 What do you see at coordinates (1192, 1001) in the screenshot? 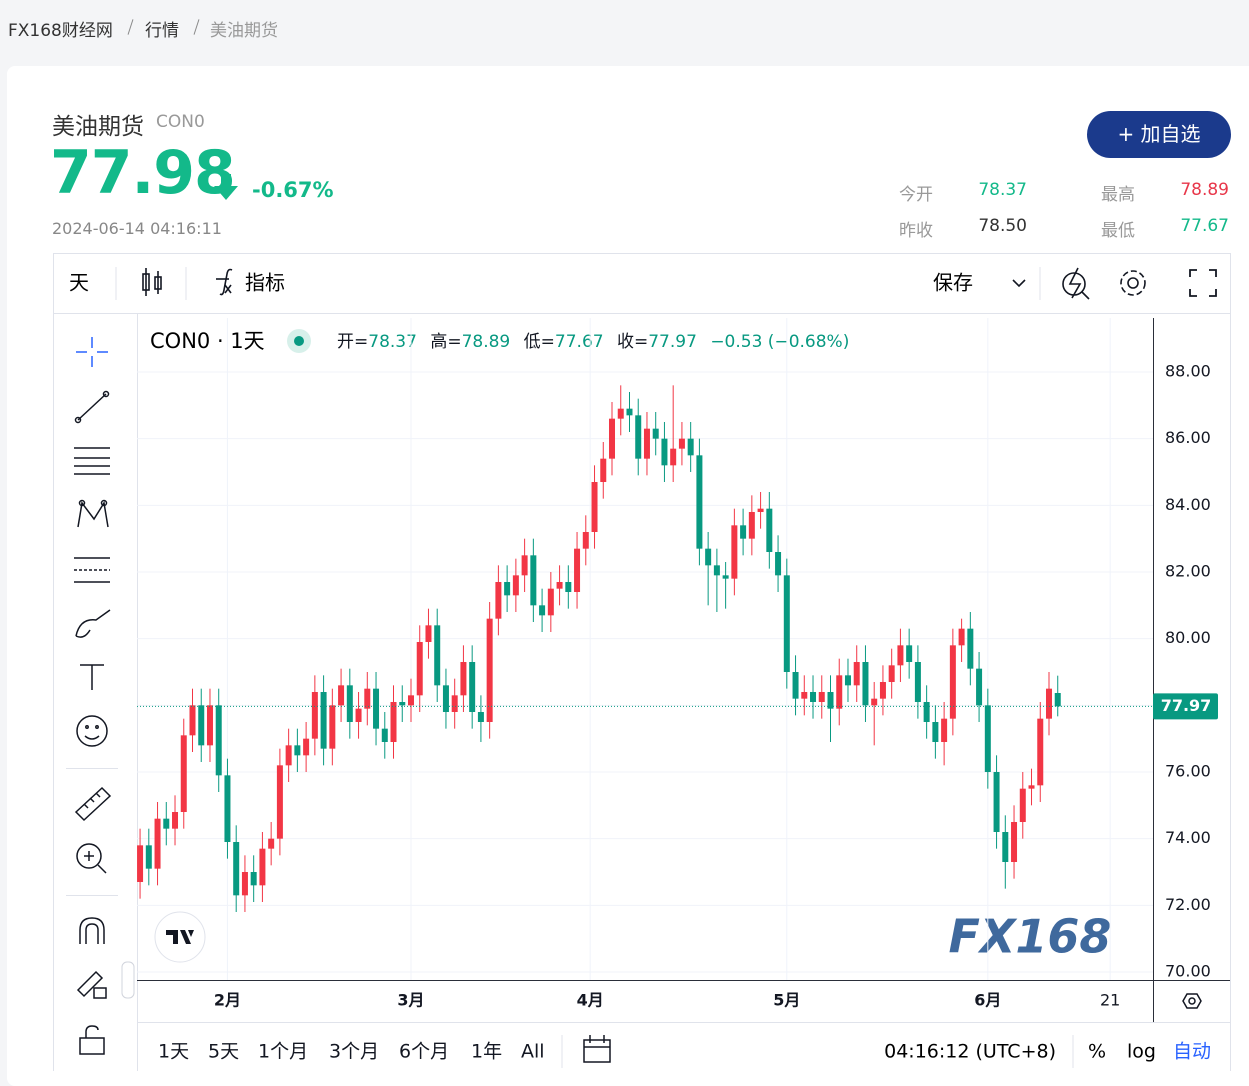
I see `axis-settings-icon` at bounding box center [1192, 1001].